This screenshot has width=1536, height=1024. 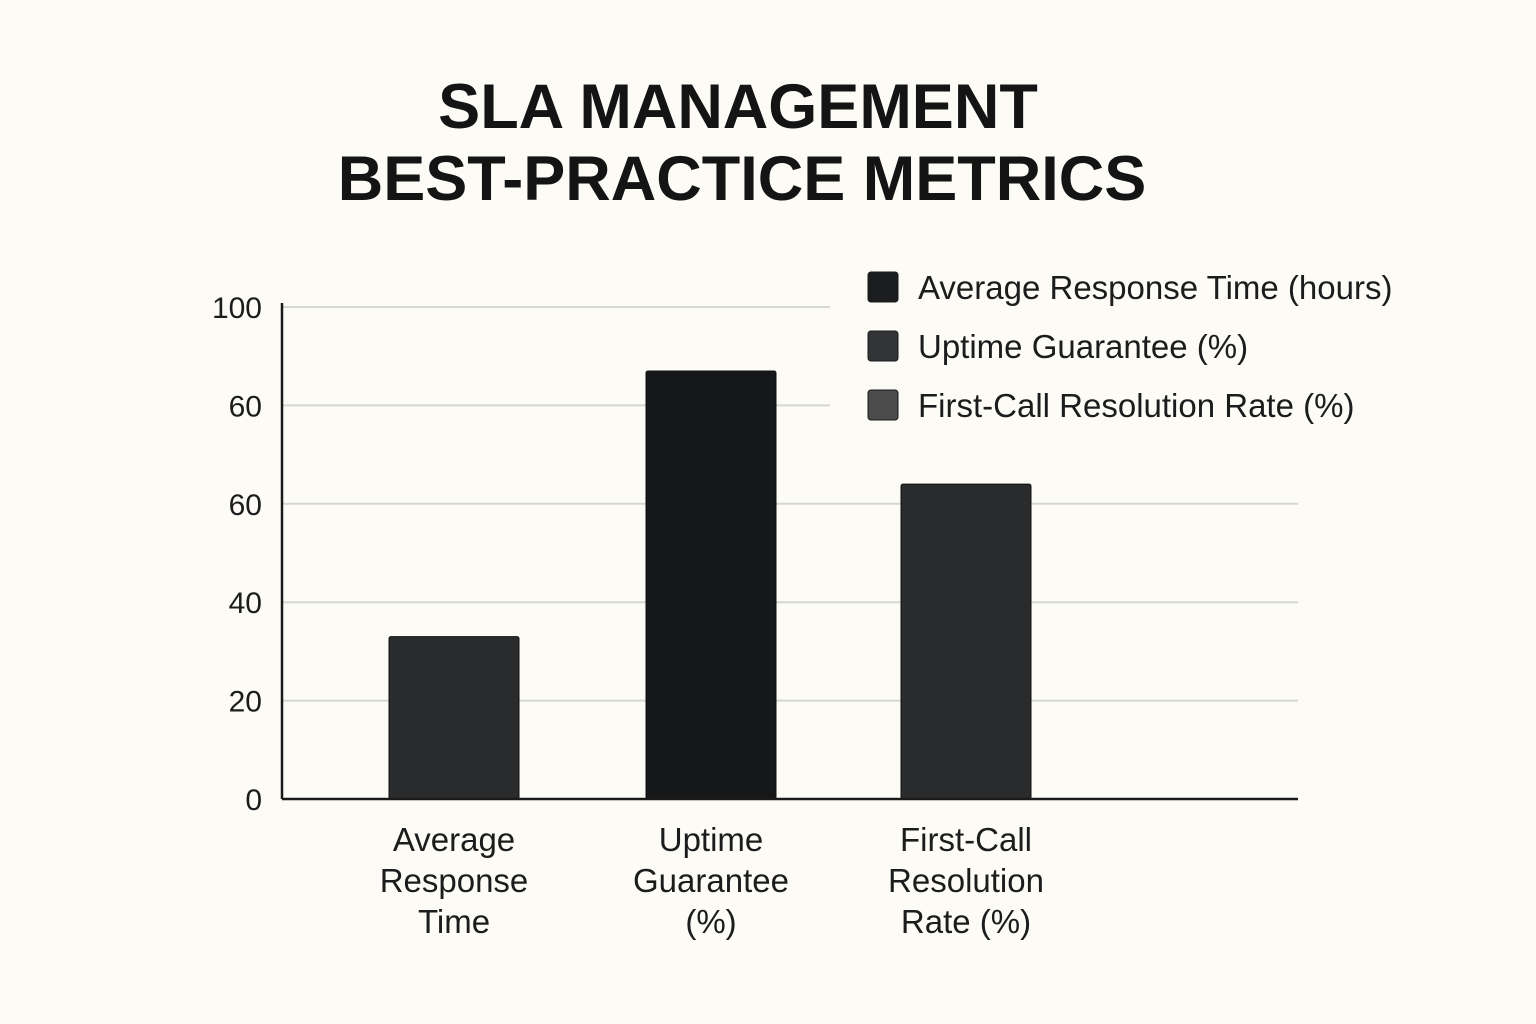 What do you see at coordinates (454, 839) in the screenshot?
I see `x-category-label: Average` at bounding box center [454, 839].